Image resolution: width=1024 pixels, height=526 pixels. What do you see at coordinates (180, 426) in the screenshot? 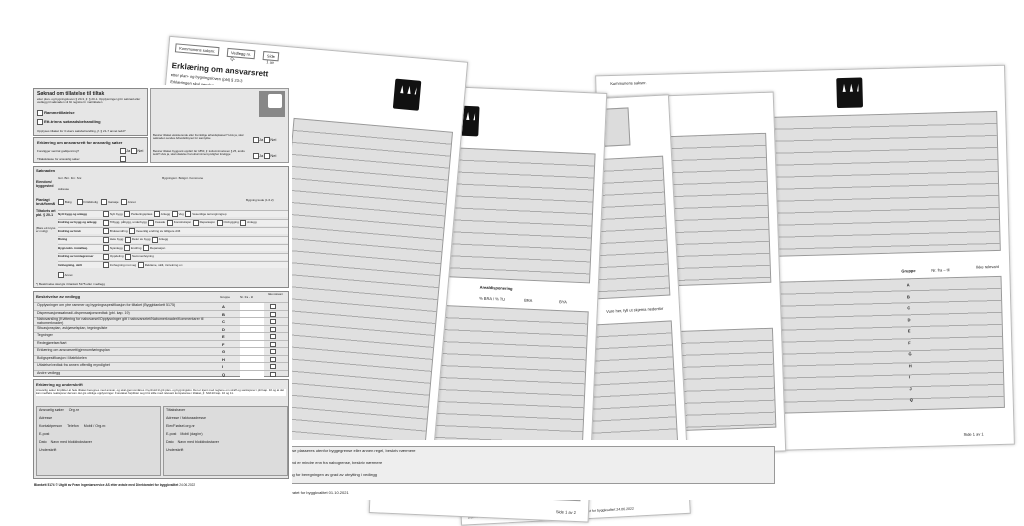
I see `field-label: Eier/Fødsel.org.nr` at bounding box center [180, 426].